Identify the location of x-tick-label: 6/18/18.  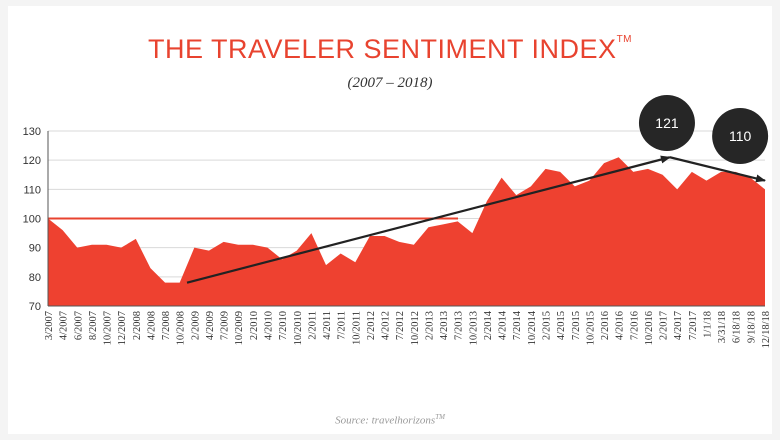
(737, 327).